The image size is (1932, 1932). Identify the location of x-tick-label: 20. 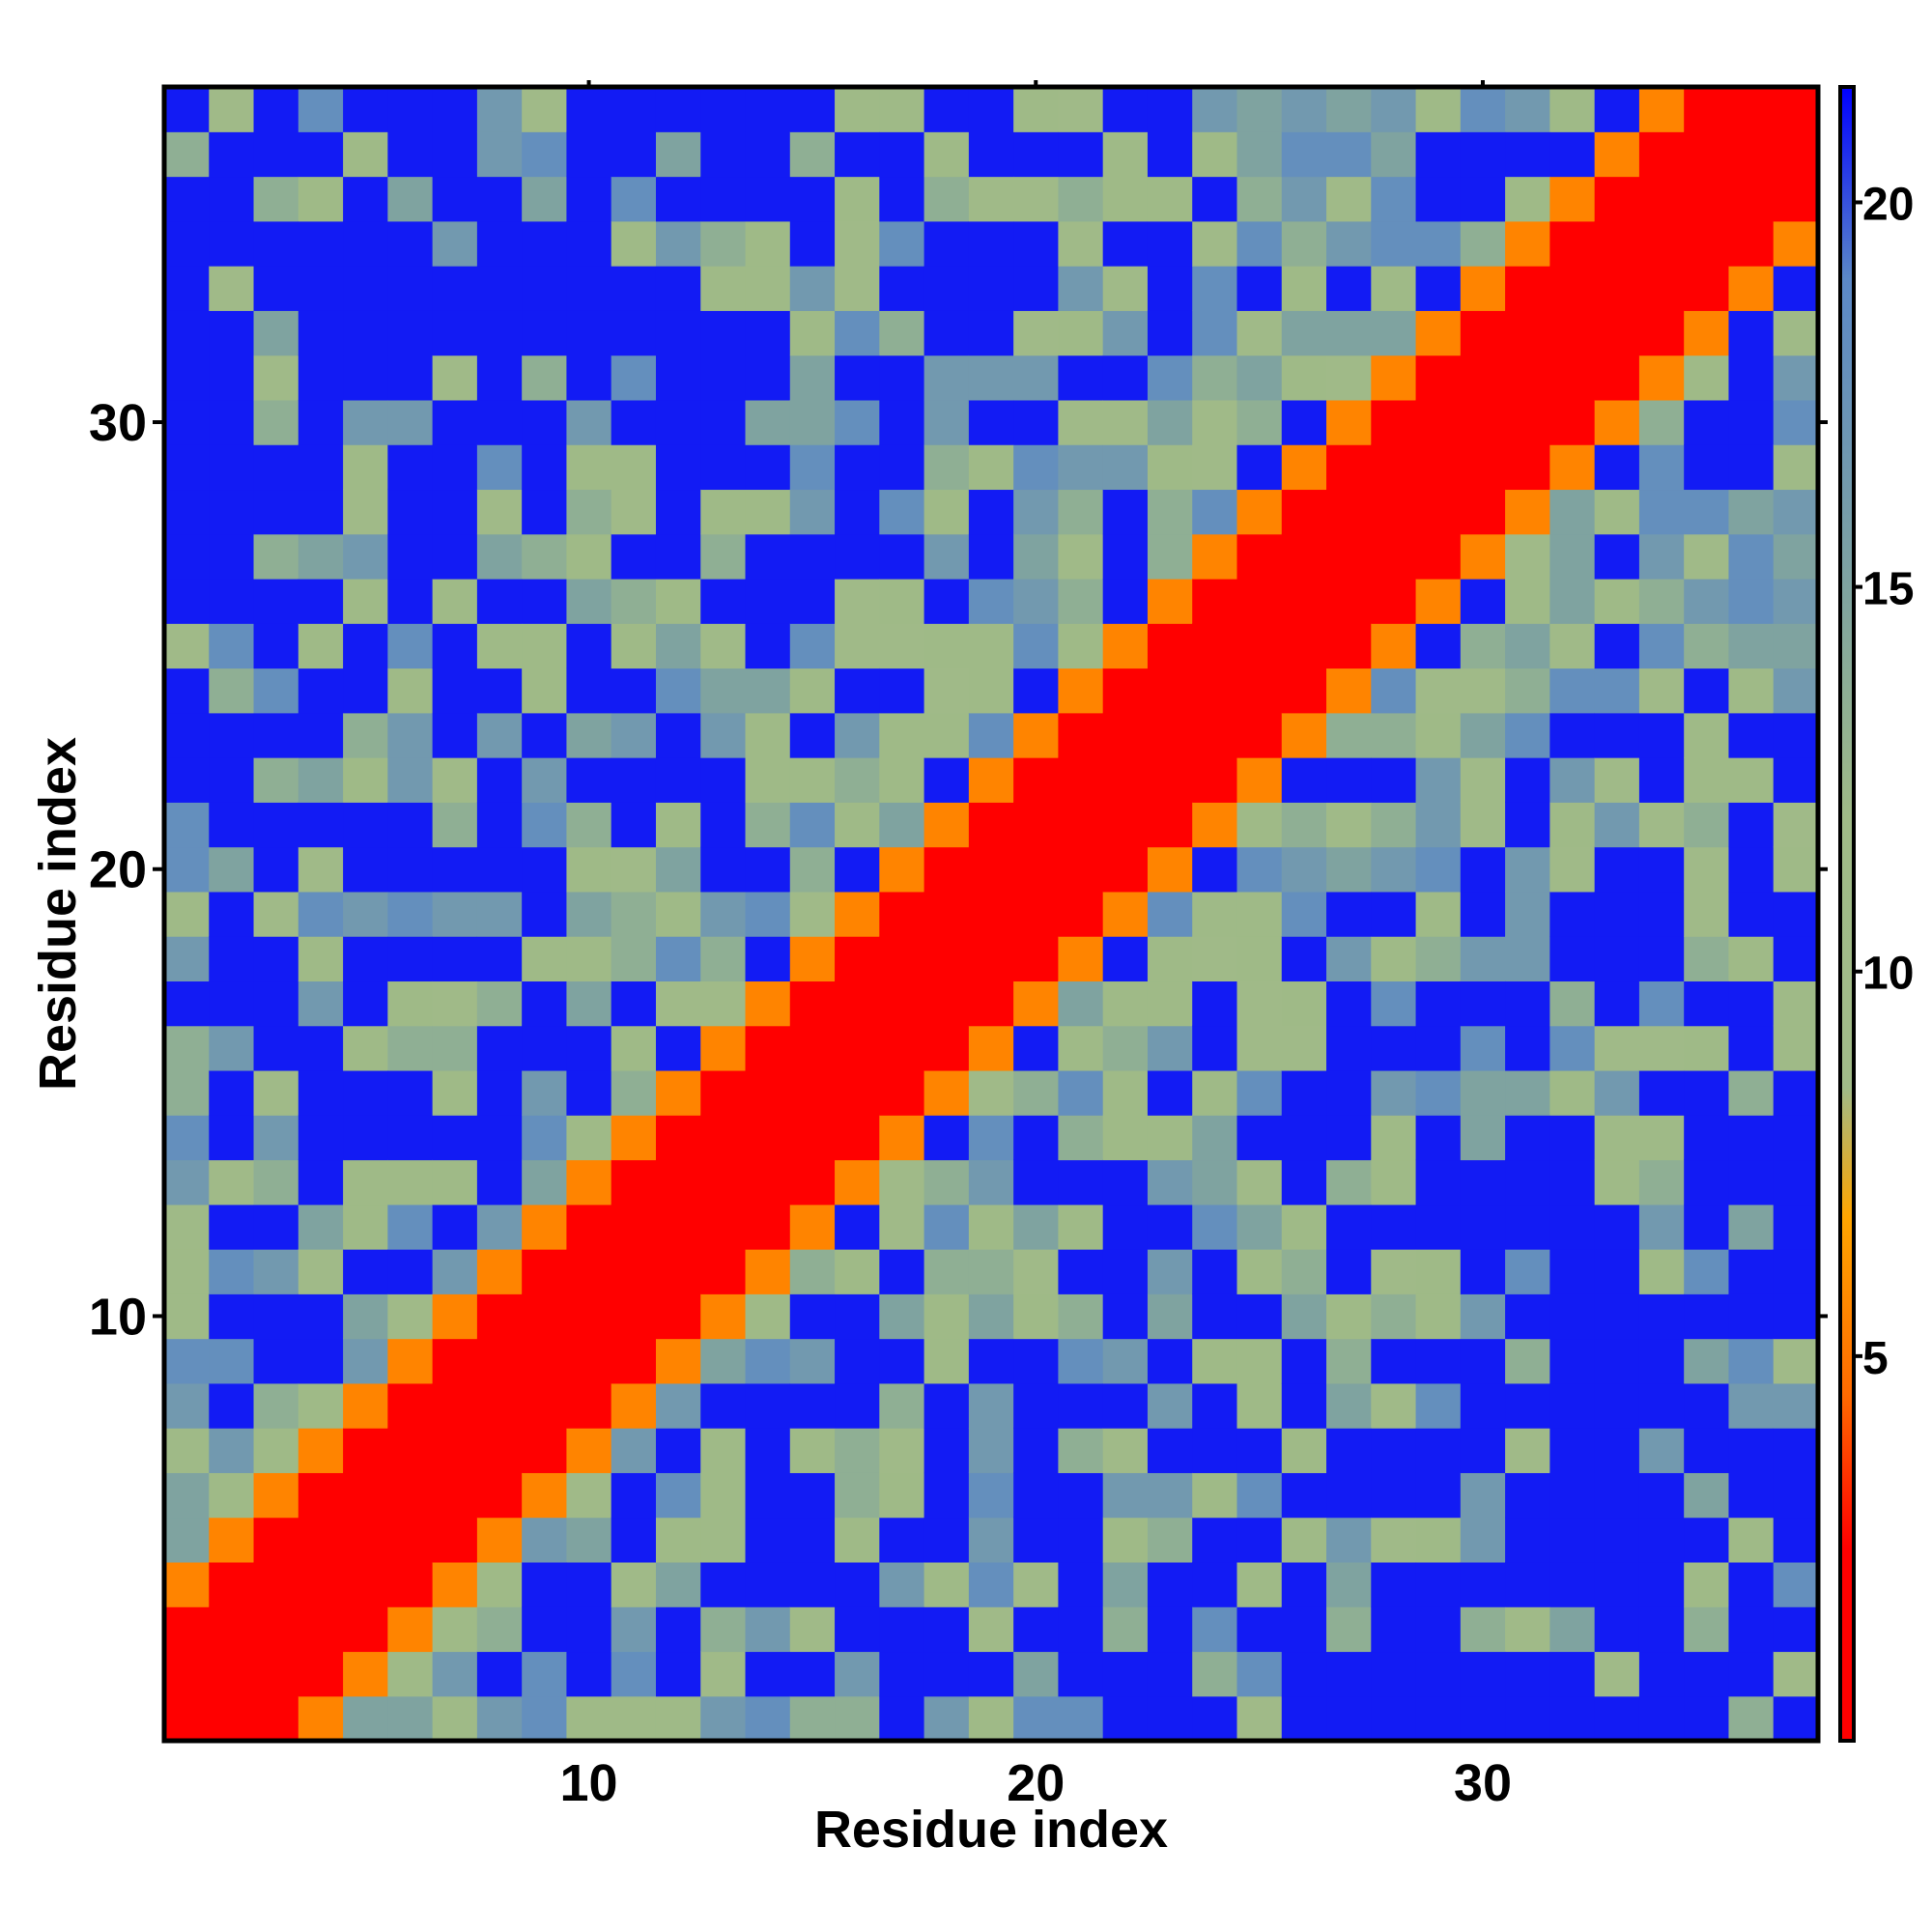
(1036, 1783).